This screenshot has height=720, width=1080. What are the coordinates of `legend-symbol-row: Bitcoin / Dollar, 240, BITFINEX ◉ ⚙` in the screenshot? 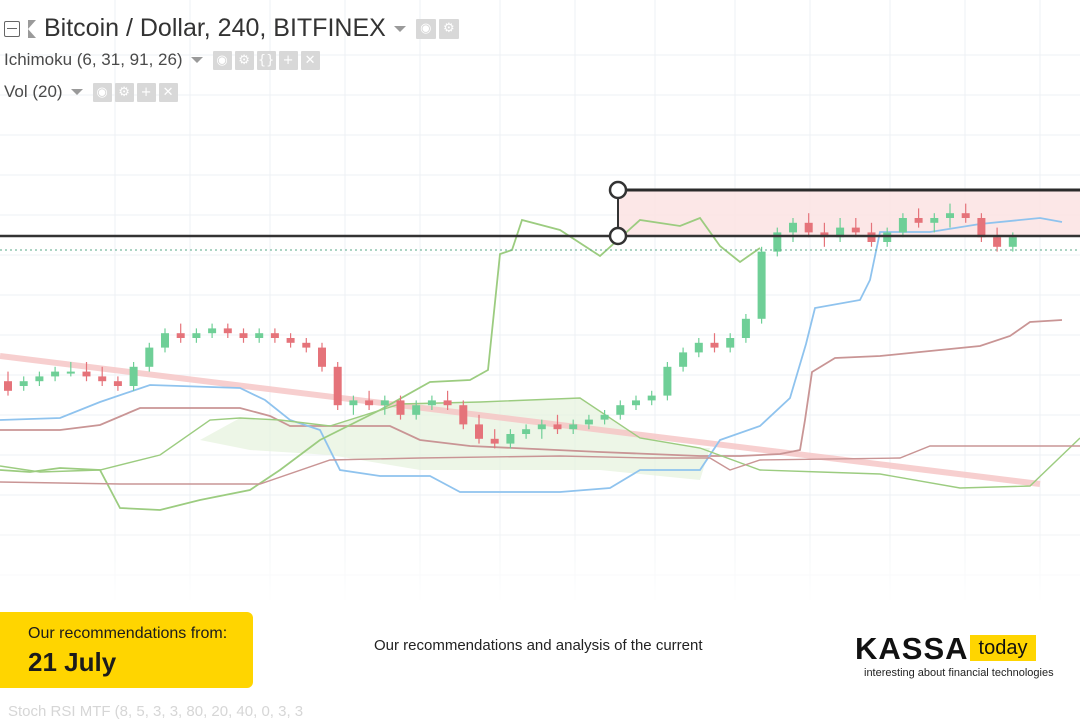 It's located at (233, 28).